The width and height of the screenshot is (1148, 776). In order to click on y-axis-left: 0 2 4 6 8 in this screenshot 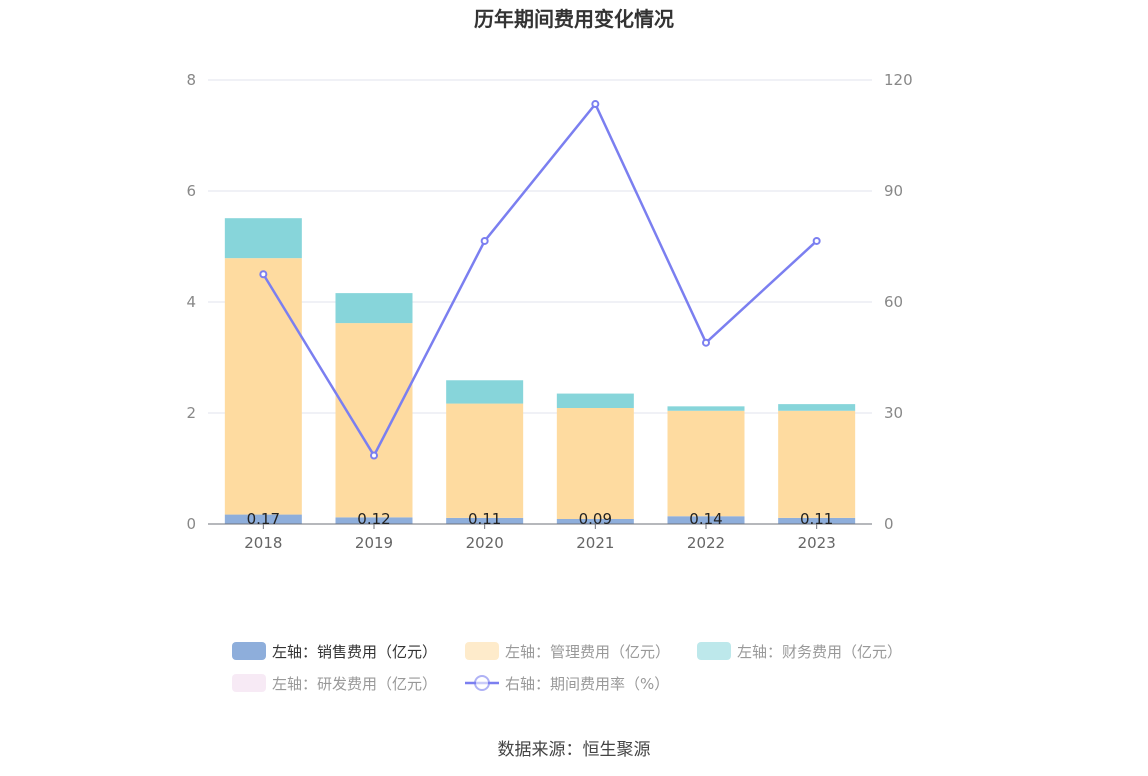, I will do `click(191, 302)`.